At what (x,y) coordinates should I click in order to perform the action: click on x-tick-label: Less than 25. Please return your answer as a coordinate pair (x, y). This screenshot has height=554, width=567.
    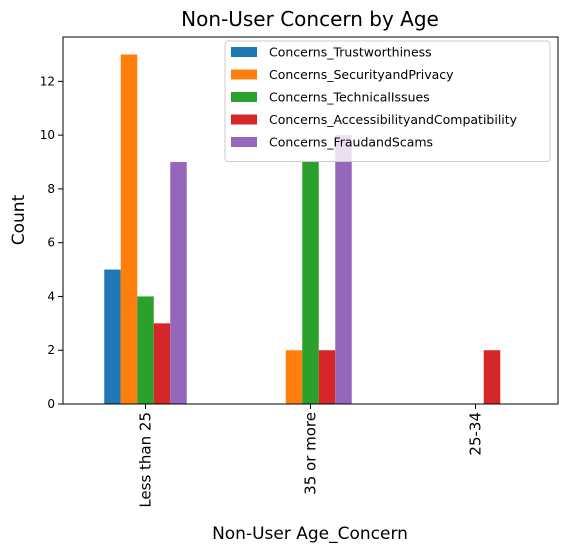
    Looking at the image, I should click on (146, 460).